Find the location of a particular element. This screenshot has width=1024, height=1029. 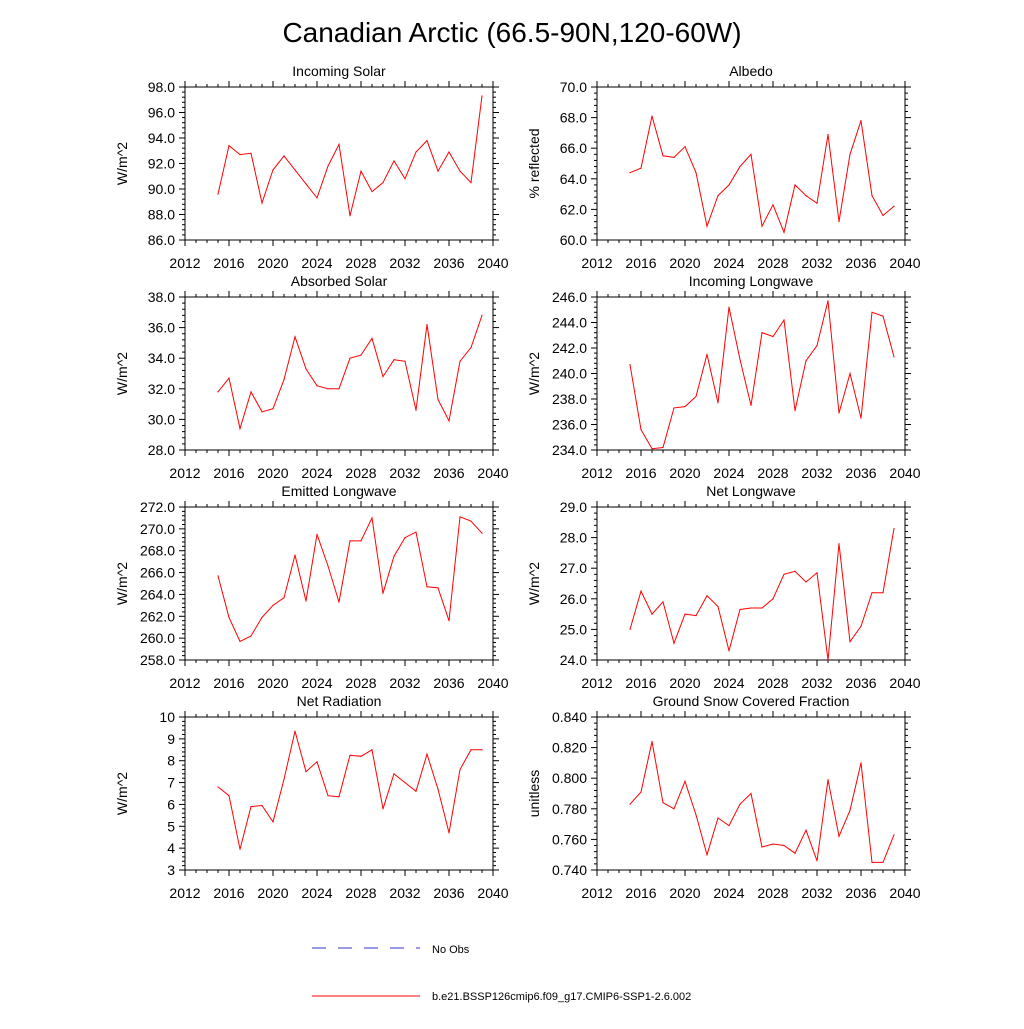

y-tick-label: 86.0 is located at coordinates (161, 240).